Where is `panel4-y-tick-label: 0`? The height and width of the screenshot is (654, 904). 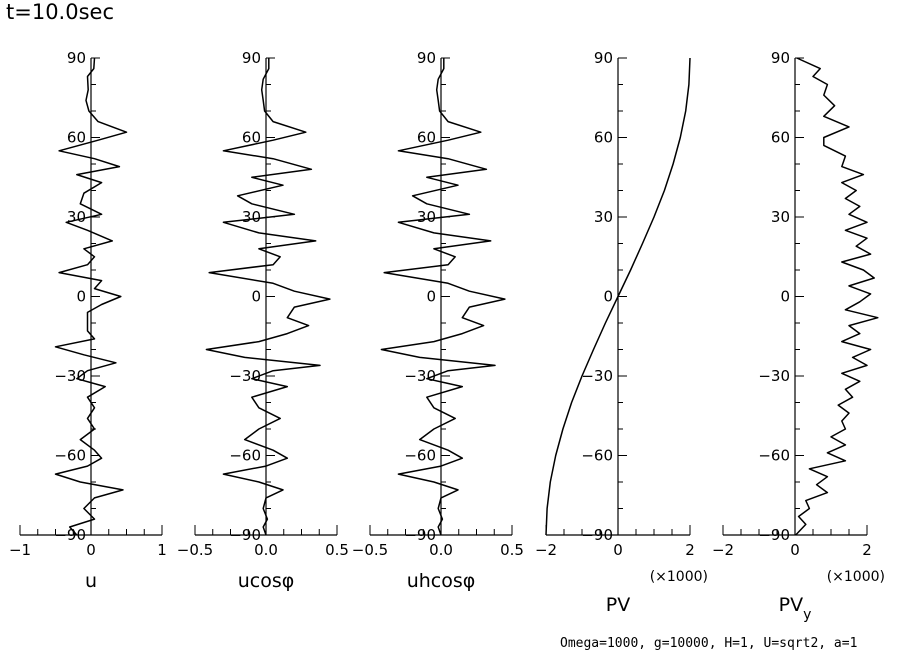
panel4-y-tick-label: 0 is located at coordinates (608, 297).